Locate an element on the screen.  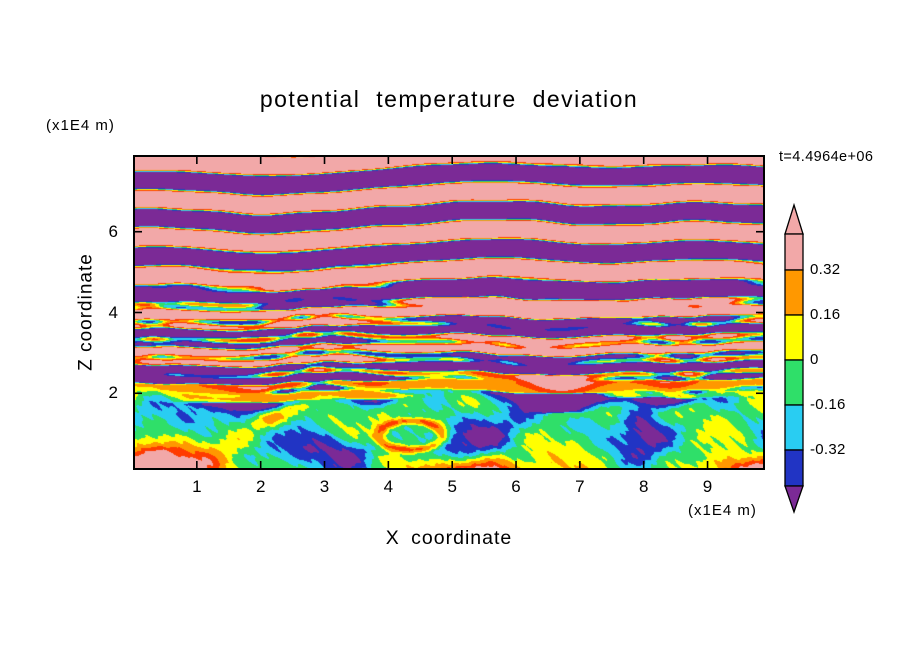
x-tick-label: 3 is located at coordinates (324, 486).